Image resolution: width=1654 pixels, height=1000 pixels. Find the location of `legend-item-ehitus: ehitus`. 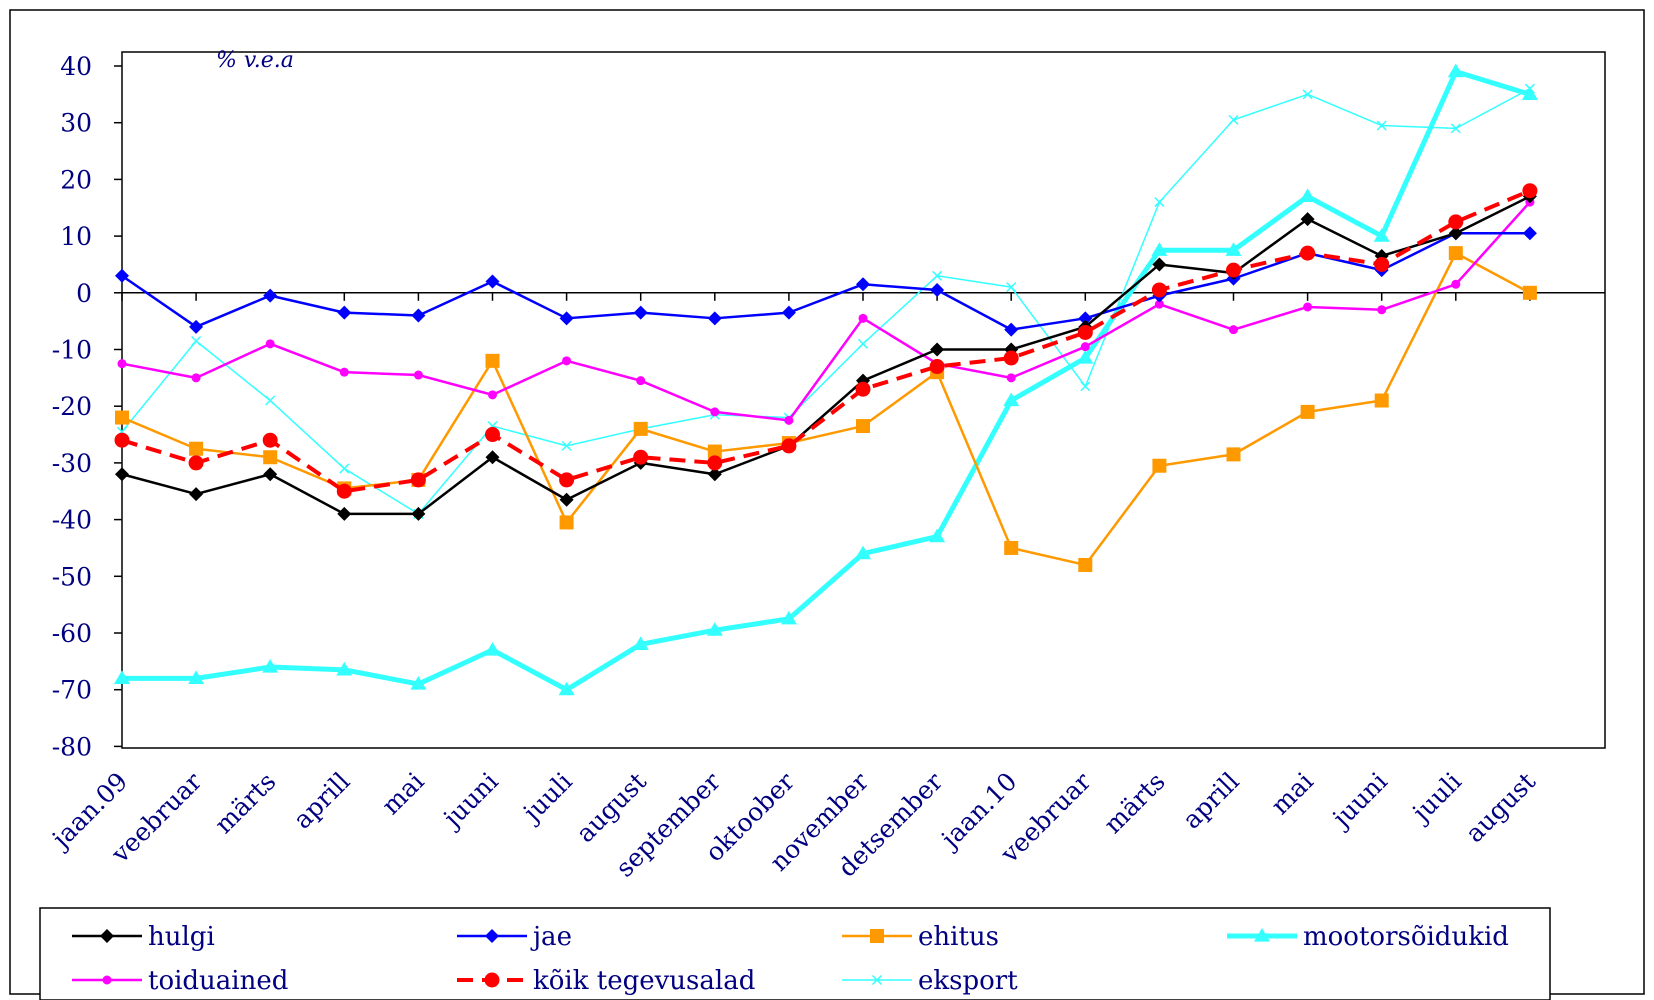

legend-item-ehitus: ehitus is located at coordinates (920, 937).